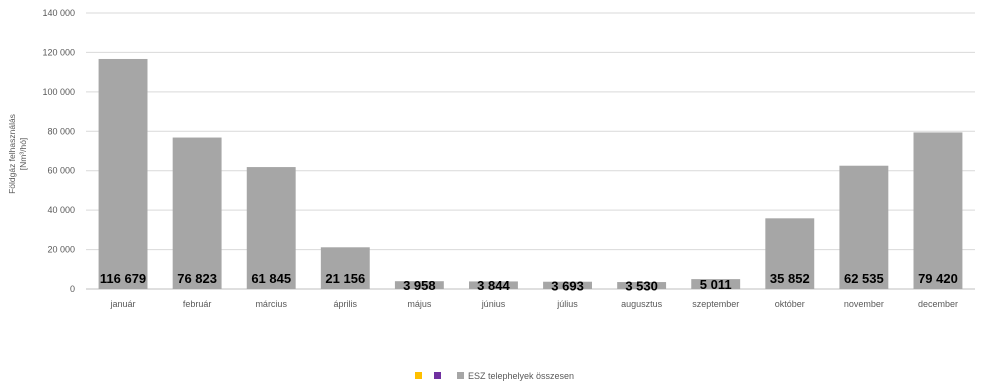 The height and width of the screenshot is (388, 992). What do you see at coordinates (938, 304) in the screenshot?
I see `x-tick-label: december` at bounding box center [938, 304].